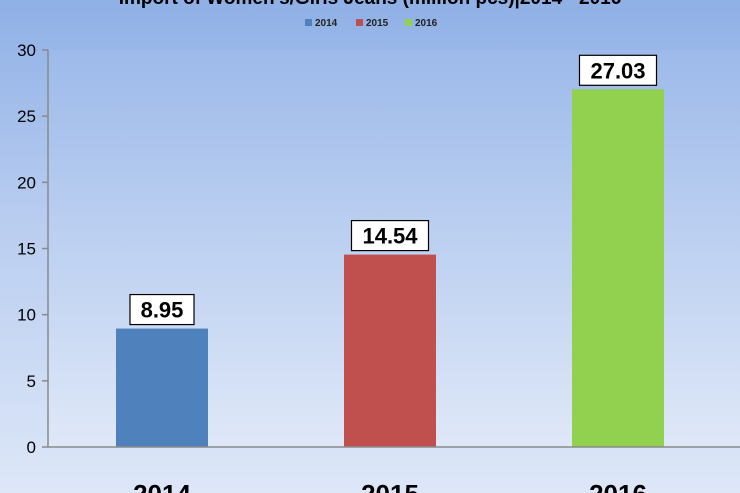 The width and height of the screenshot is (740, 493). What do you see at coordinates (26, 50) in the screenshot?
I see `y-tick-label: 30` at bounding box center [26, 50].